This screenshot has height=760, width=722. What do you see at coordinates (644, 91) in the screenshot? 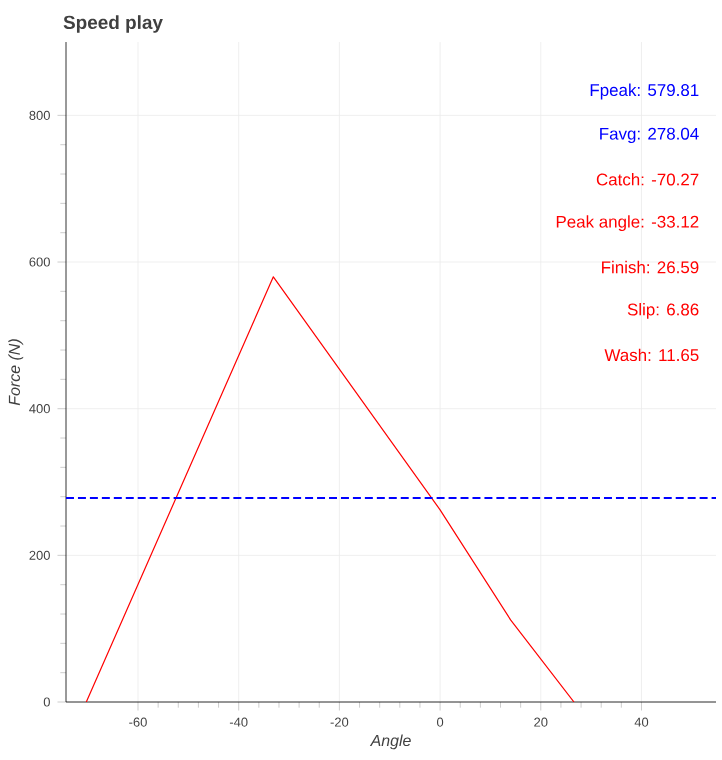
I see `annotation: Fpeak: 579.81` at bounding box center [644, 91].